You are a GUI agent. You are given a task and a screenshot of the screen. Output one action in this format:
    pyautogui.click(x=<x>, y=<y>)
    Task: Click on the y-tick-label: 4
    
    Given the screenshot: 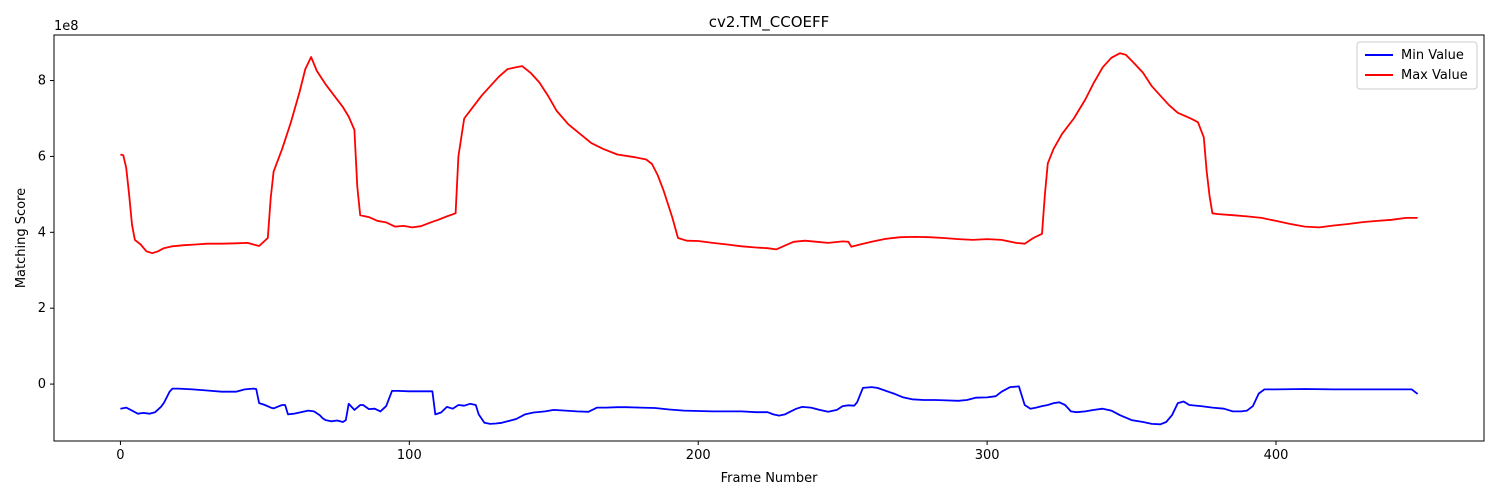 What is the action you would take?
    pyautogui.click(x=42, y=232)
    